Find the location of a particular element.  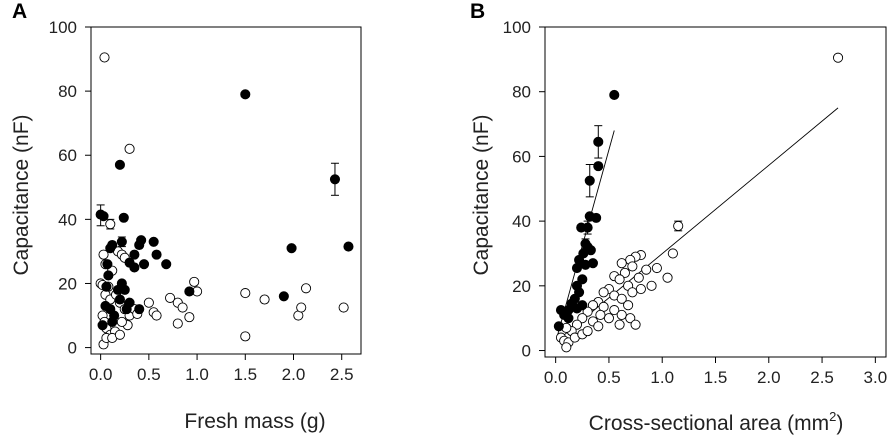

panel-b-regression-line is located at coordinates (586, 232).